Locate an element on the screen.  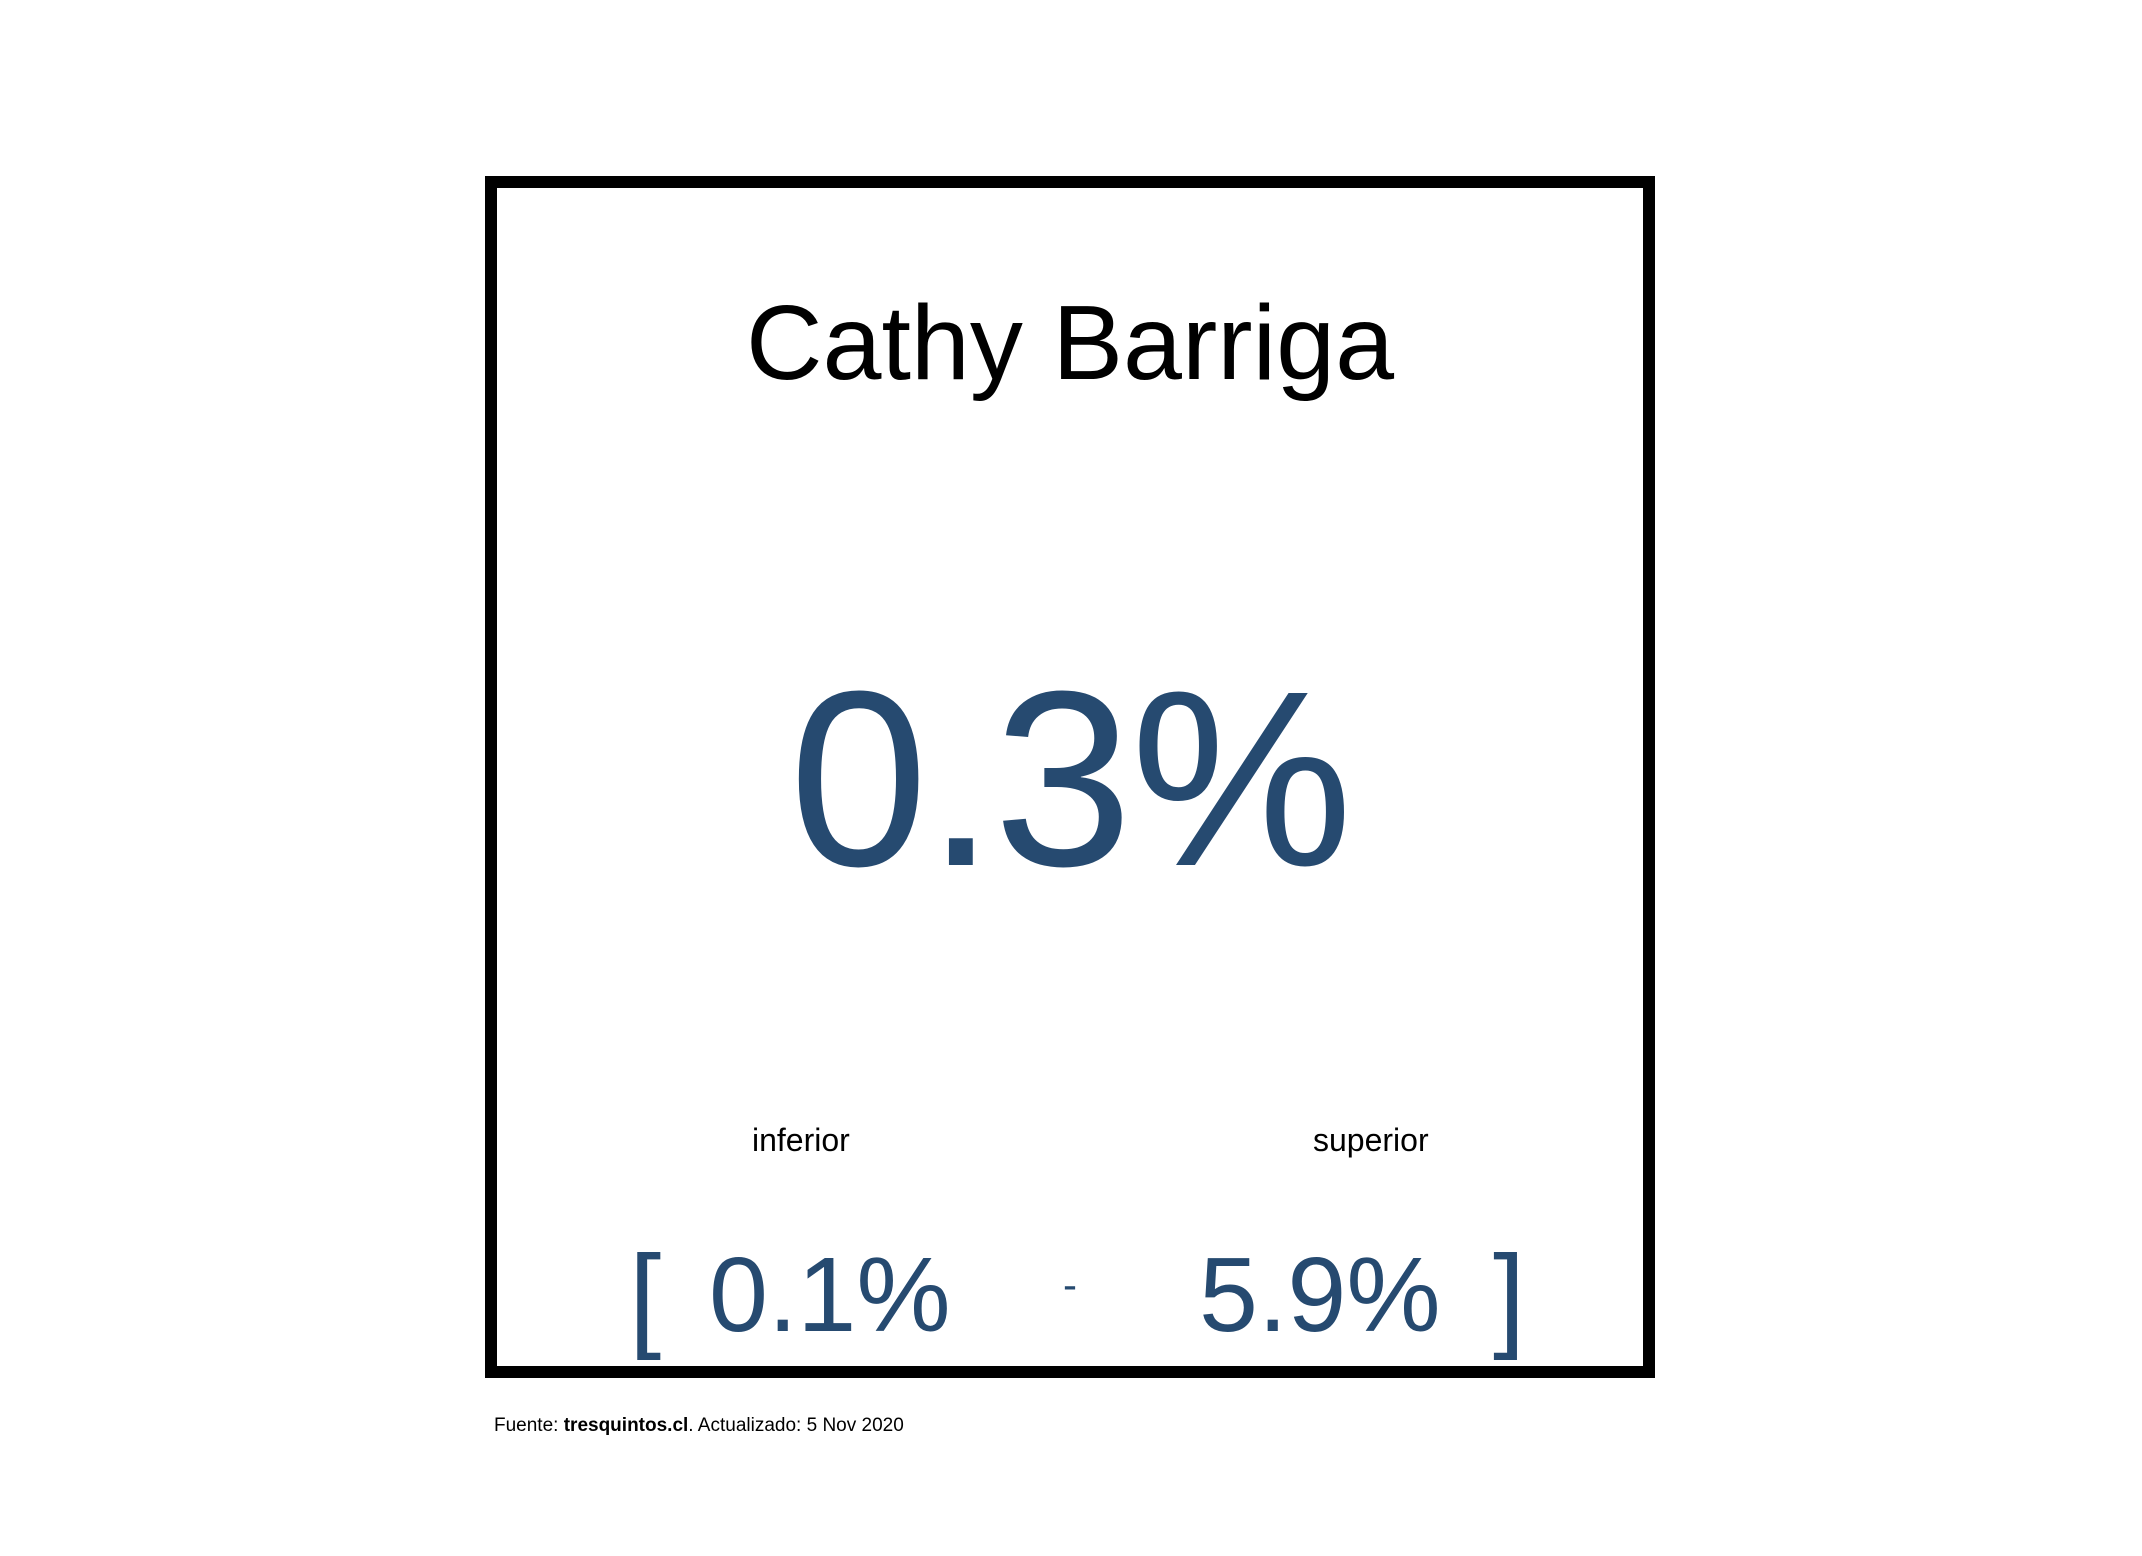
footer-updated: . Actualizado: 5 Nov 2020 is located at coordinates (796, 1425).